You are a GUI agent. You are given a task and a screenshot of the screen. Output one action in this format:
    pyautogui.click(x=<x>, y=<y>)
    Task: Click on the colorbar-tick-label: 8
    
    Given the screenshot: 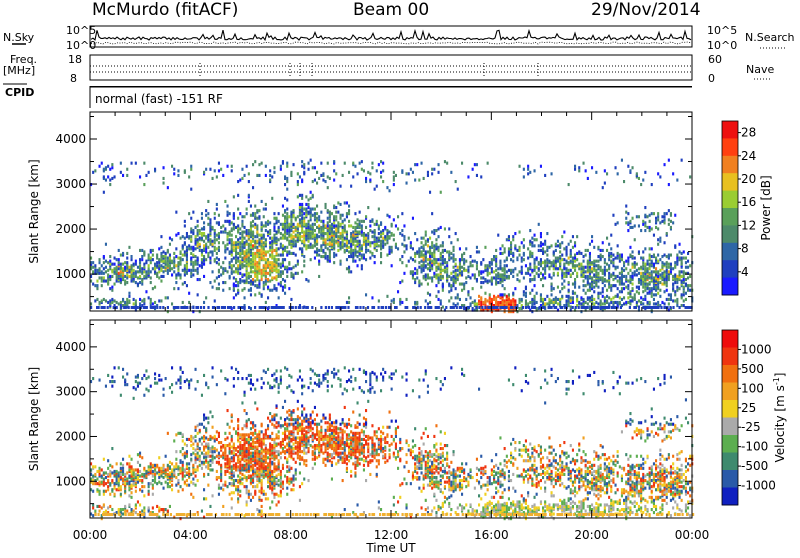 What is the action you would take?
    pyautogui.click(x=745, y=249)
    